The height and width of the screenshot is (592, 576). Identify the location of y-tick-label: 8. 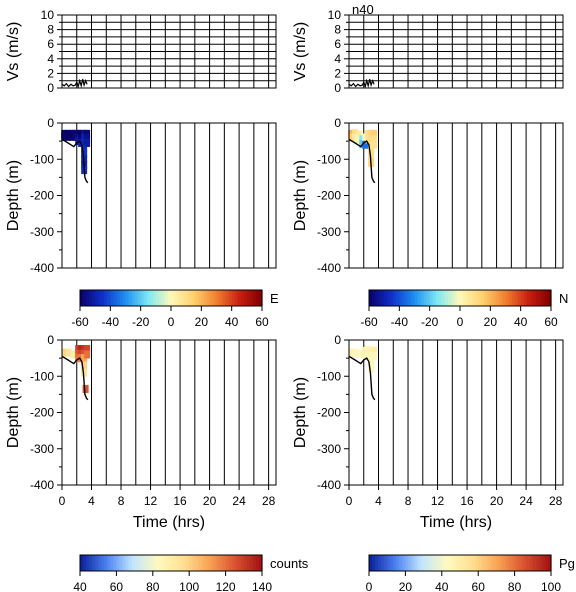
(337, 30).